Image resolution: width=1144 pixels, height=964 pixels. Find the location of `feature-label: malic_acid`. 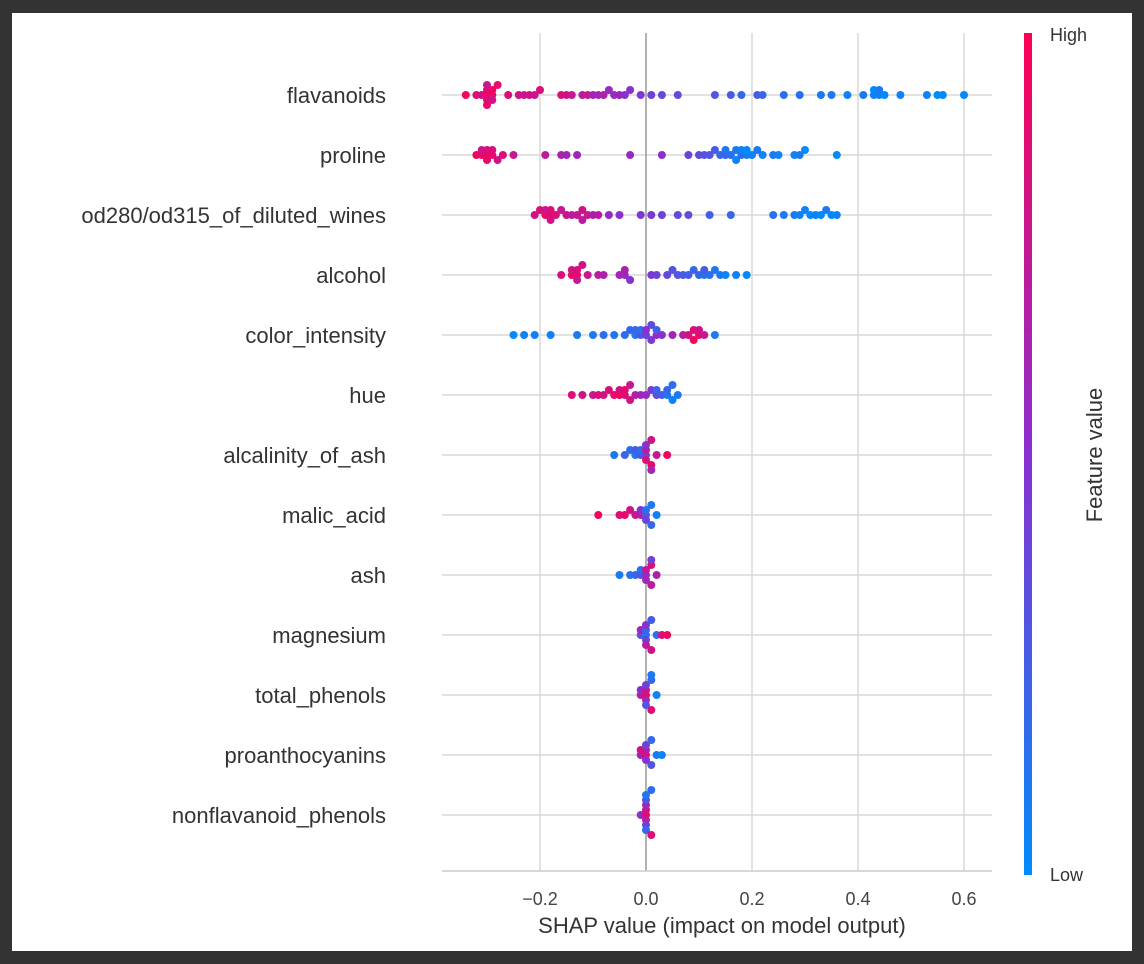

feature-label: malic_acid is located at coordinates (334, 515).